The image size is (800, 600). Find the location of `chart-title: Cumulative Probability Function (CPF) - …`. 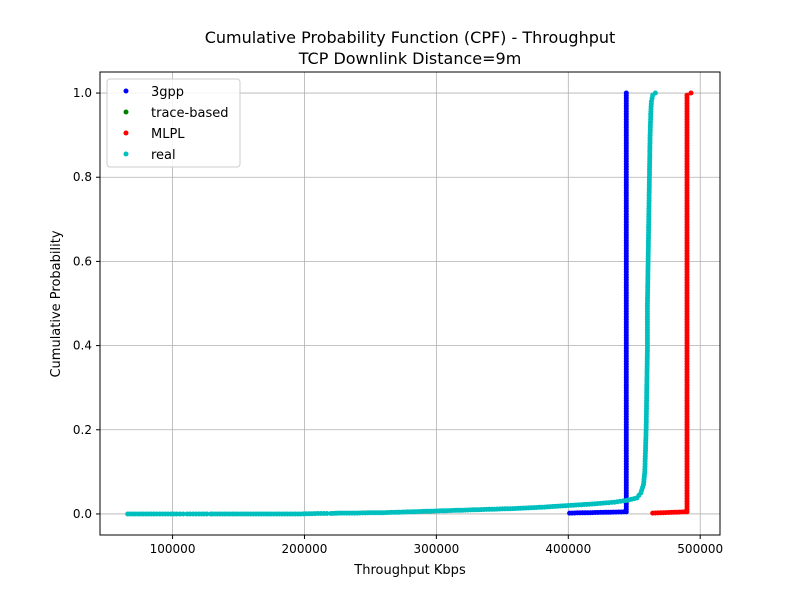

chart-title: Cumulative Probability Function (CPF) - … is located at coordinates (410, 37).